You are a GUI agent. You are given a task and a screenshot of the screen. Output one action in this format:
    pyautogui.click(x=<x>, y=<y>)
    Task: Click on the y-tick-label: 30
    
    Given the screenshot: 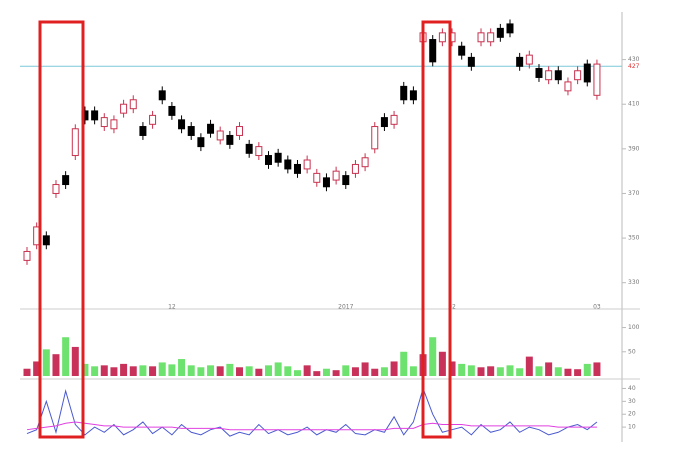 What is the action you would take?
    pyautogui.click(x=632, y=401)
    